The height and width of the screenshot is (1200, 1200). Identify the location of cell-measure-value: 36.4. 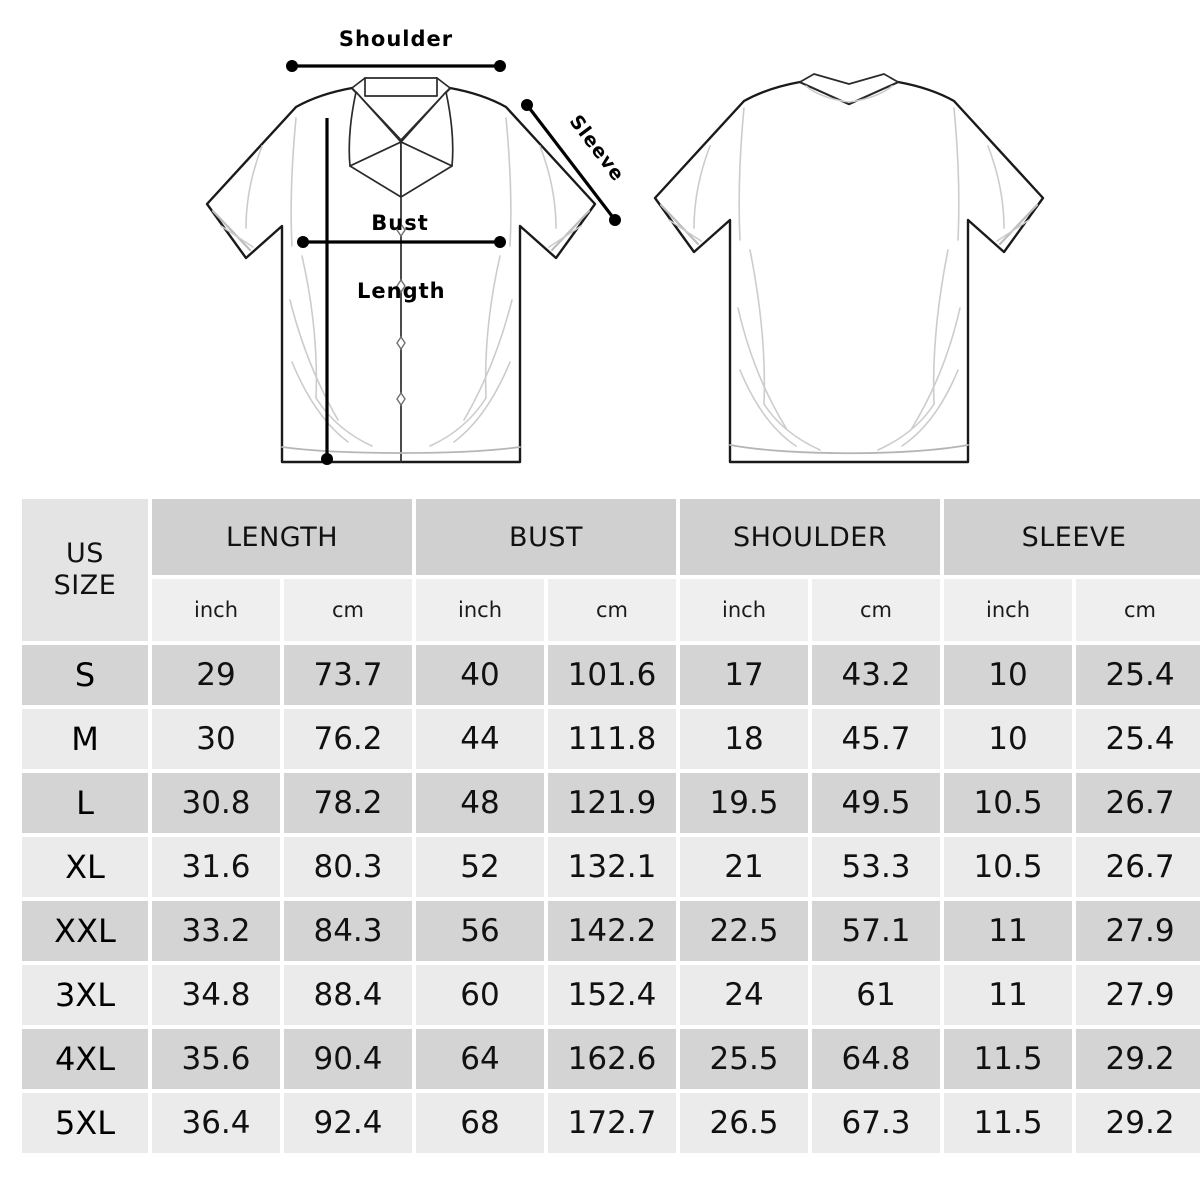
(216, 1123).